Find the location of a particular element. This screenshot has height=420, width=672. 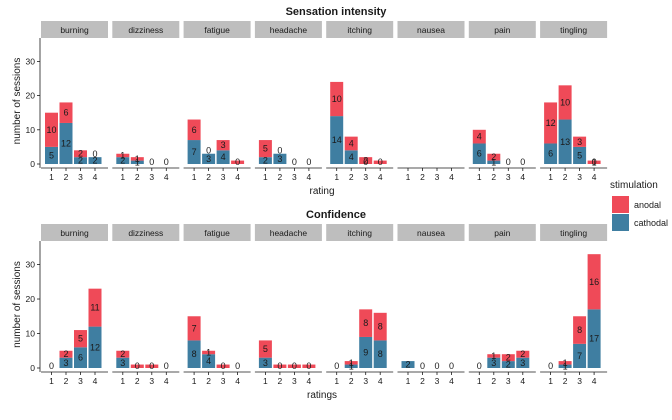

legend-swatch-cathodal is located at coordinates (620, 222).